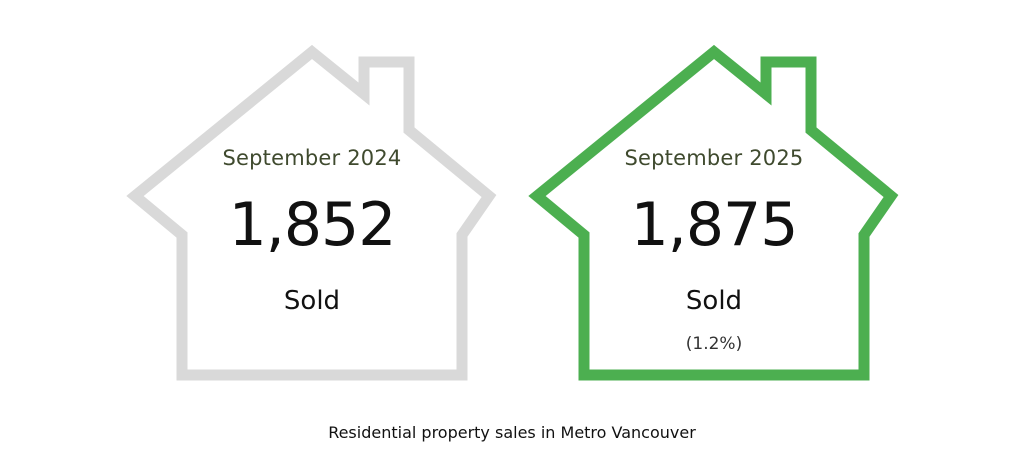  Describe the element at coordinates (312, 225) in the screenshot. I see `sales-count: 1,852` at that location.